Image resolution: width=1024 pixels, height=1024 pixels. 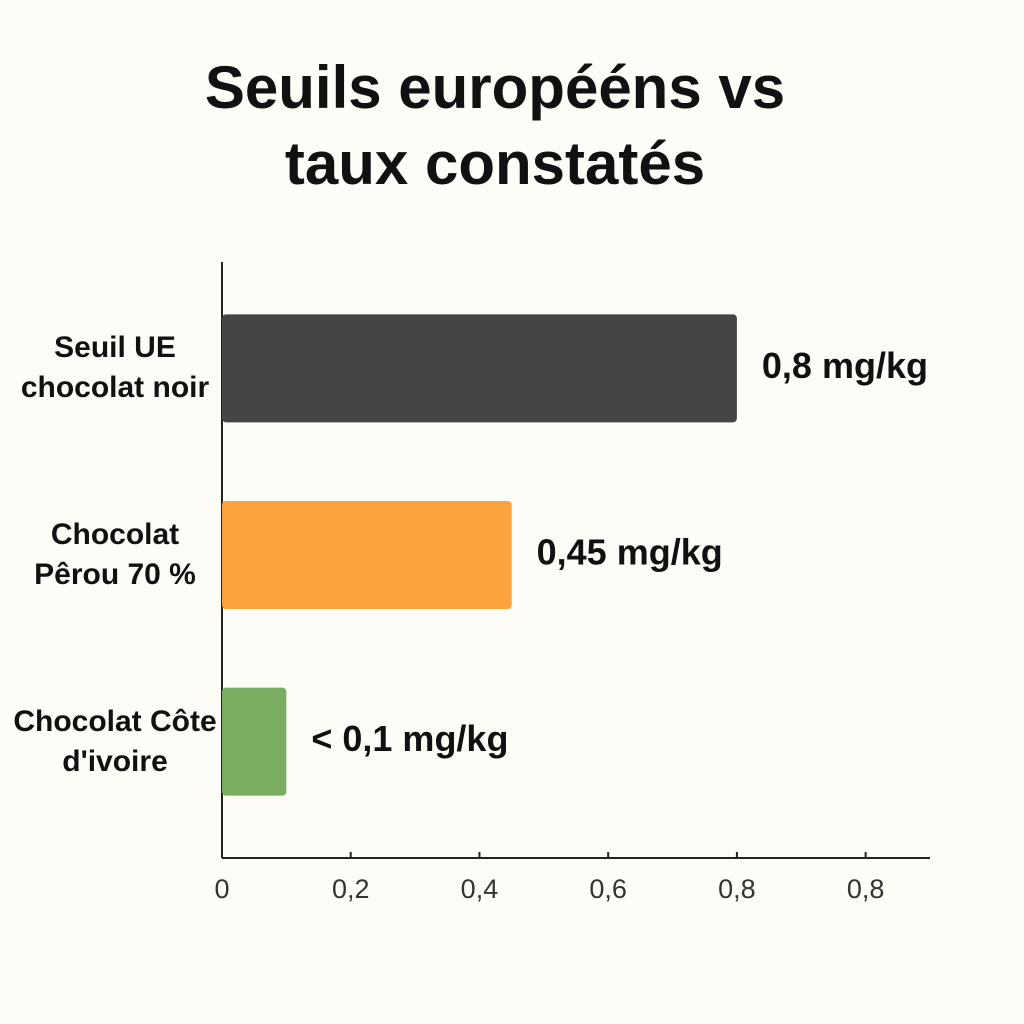 What do you see at coordinates (495, 125) in the screenshot?
I see `chart-title: Seuils europééns vs taux constatés` at bounding box center [495, 125].